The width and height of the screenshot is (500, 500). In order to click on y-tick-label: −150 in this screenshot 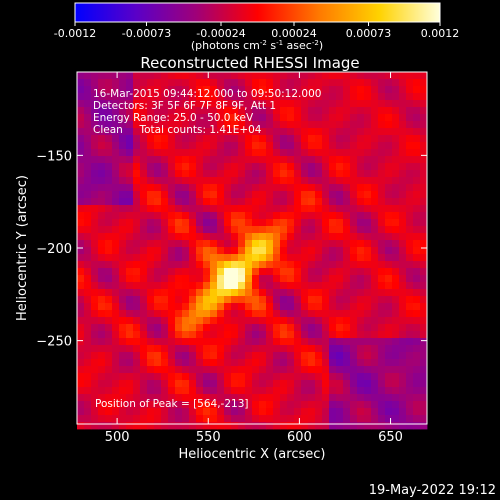, I will do `click(54, 156)`.